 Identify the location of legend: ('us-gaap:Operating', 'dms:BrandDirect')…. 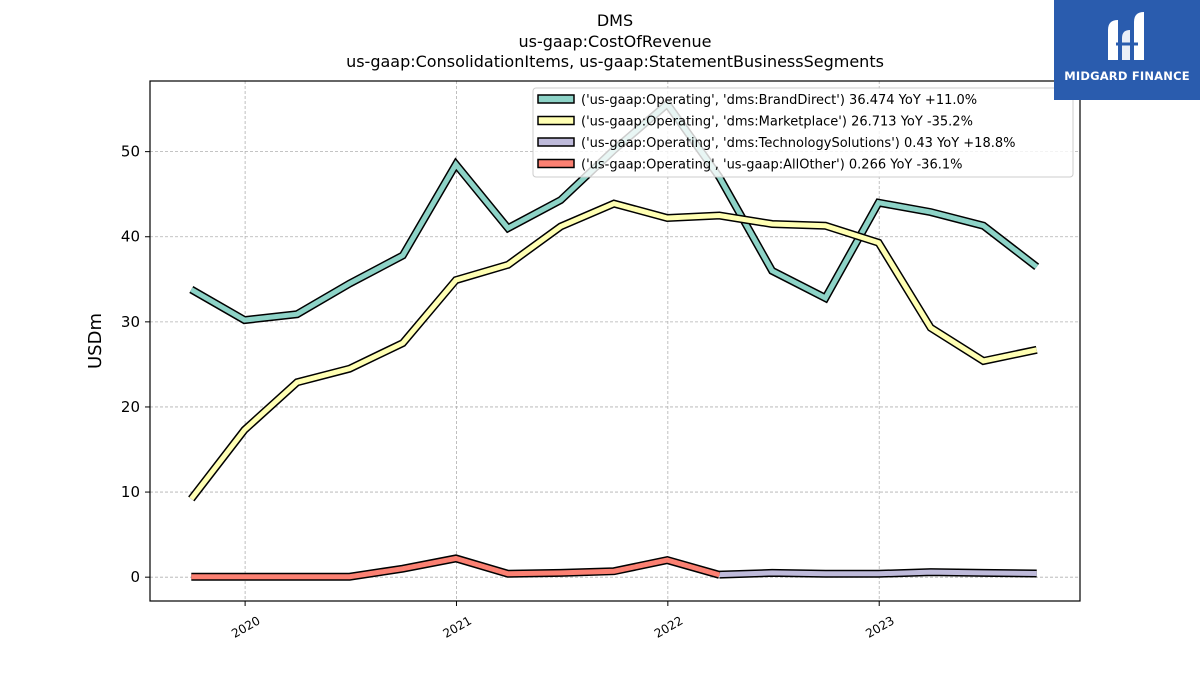
(803, 132).